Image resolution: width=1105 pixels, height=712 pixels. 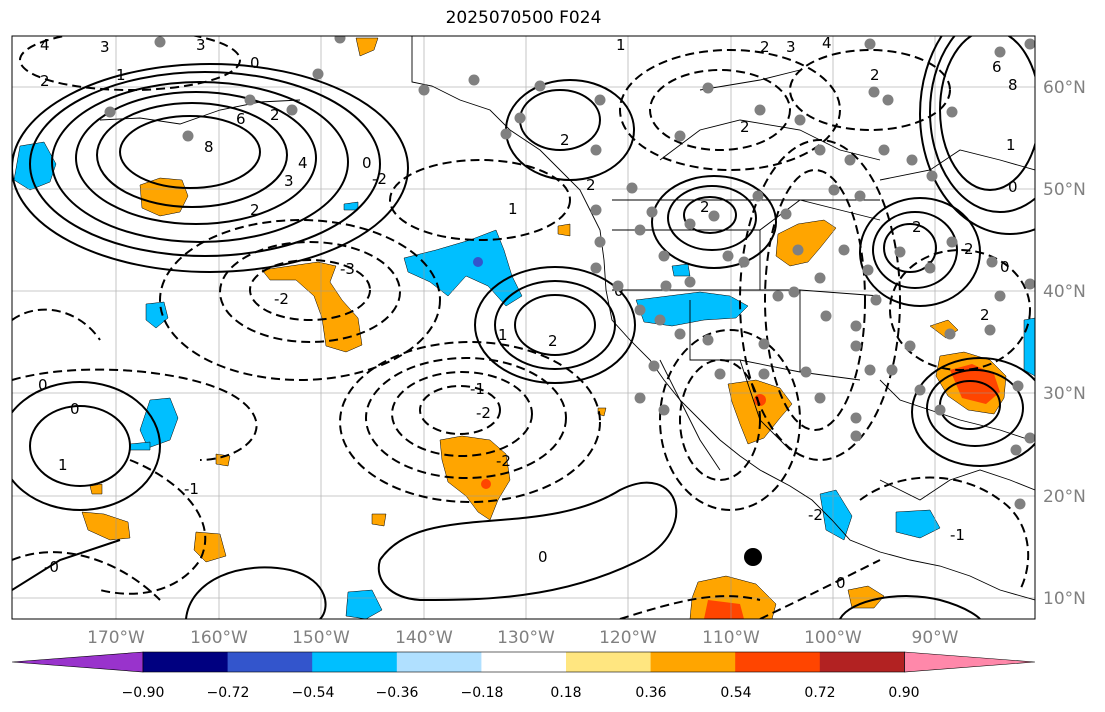 I want to click on lon-label: 100°W, so click(x=833, y=638).